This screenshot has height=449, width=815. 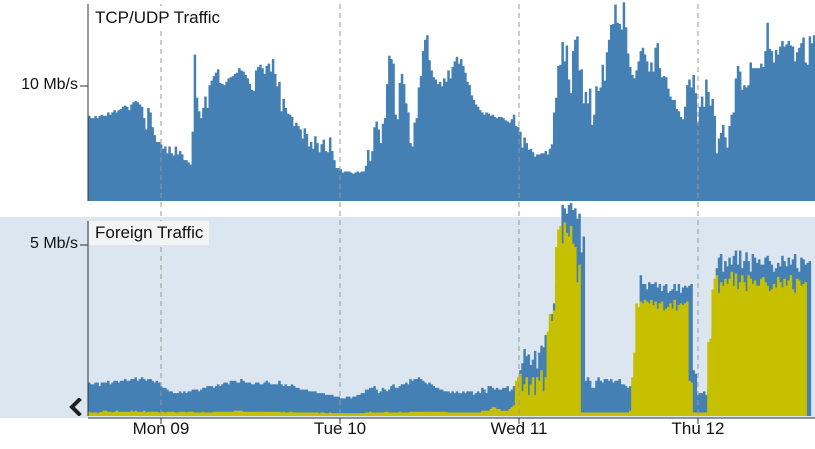 I want to click on scroll-back-button, so click(x=75, y=407).